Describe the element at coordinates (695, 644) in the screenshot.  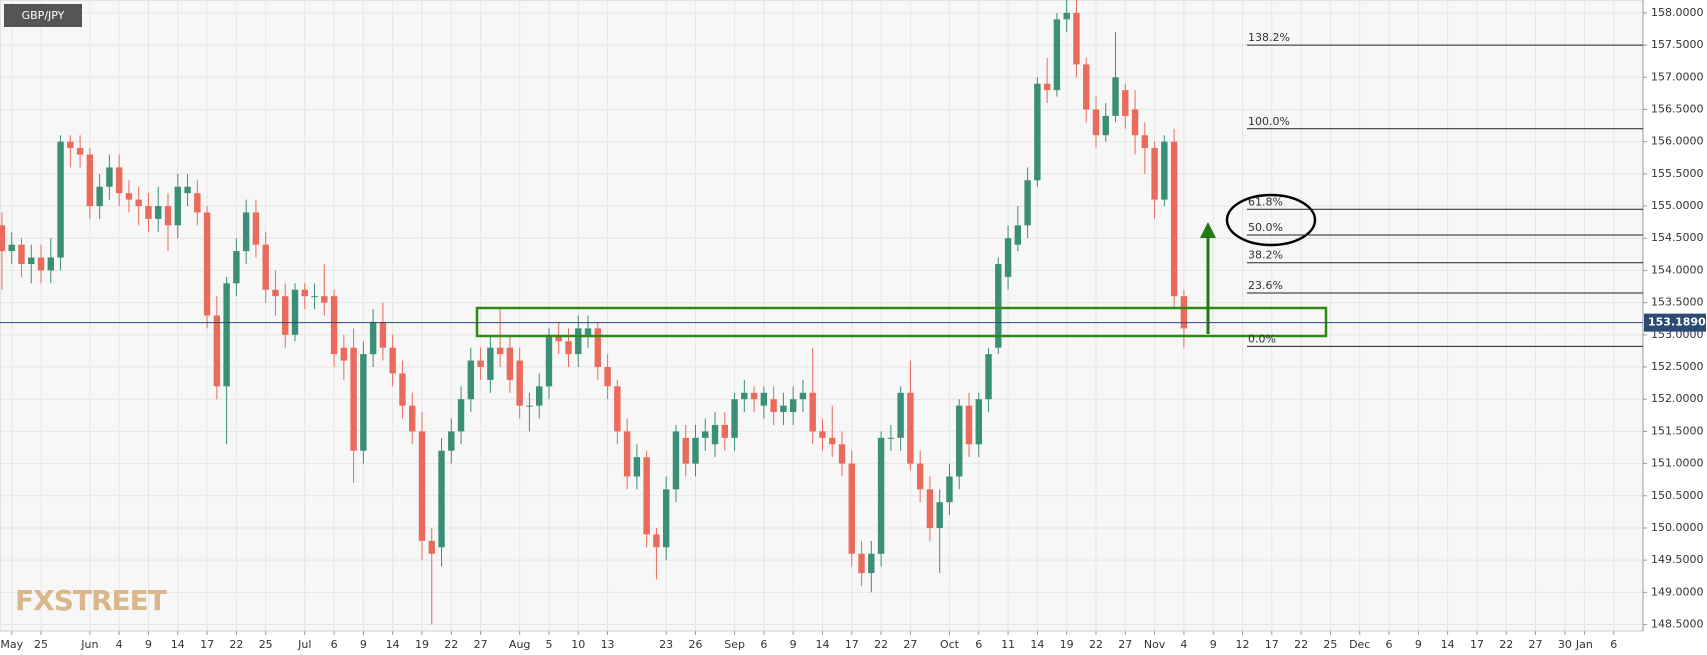
I see `x-tick-label: 26` at that location.